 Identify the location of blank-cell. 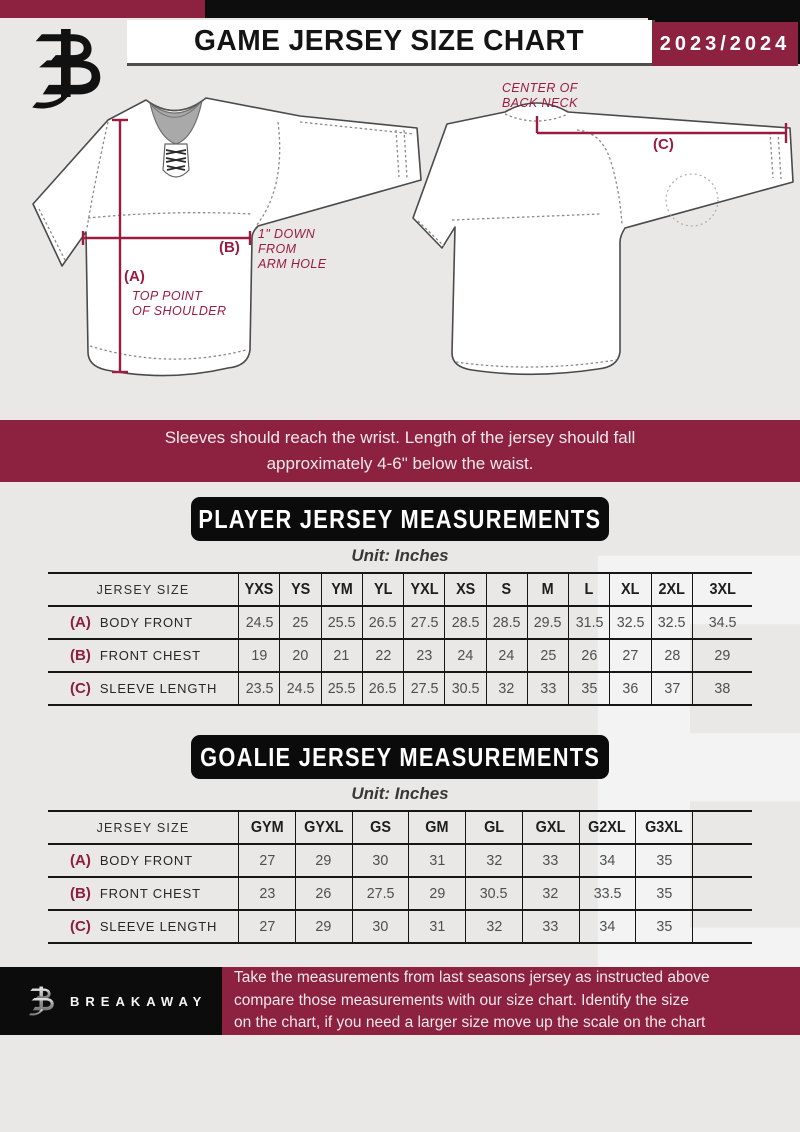
(722, 926).